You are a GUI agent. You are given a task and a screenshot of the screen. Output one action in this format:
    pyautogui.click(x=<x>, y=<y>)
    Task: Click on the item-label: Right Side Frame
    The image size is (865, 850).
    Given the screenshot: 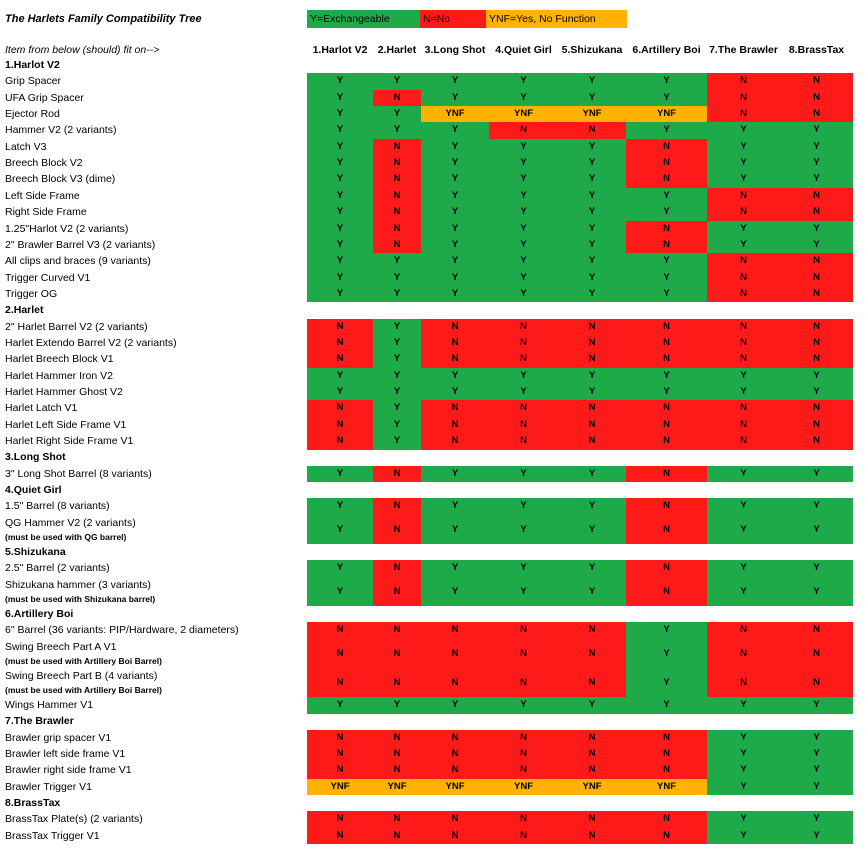 What is the action you would take?
    pyautogui.click(x=46, y=212)
    